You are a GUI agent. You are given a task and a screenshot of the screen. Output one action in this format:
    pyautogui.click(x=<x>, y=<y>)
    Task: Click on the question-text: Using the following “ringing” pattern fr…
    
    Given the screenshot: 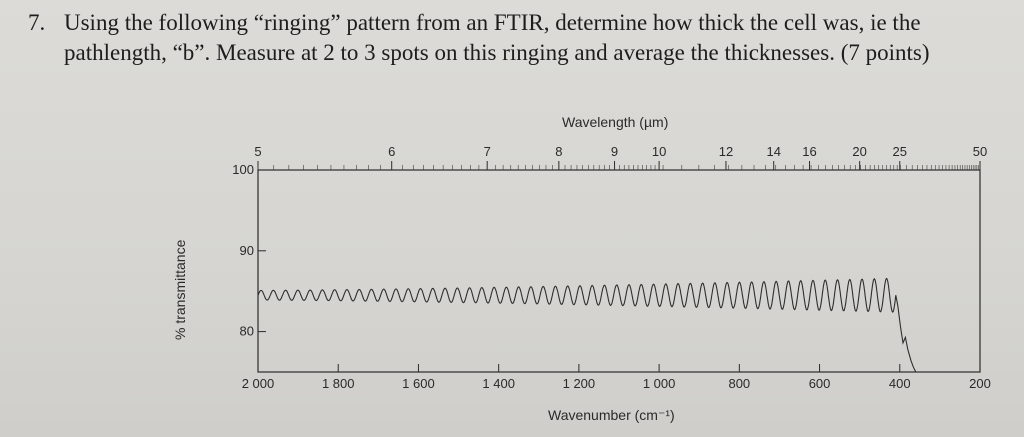 What is the action you would take?
    pyautogui.click(x=497, y=37)
    